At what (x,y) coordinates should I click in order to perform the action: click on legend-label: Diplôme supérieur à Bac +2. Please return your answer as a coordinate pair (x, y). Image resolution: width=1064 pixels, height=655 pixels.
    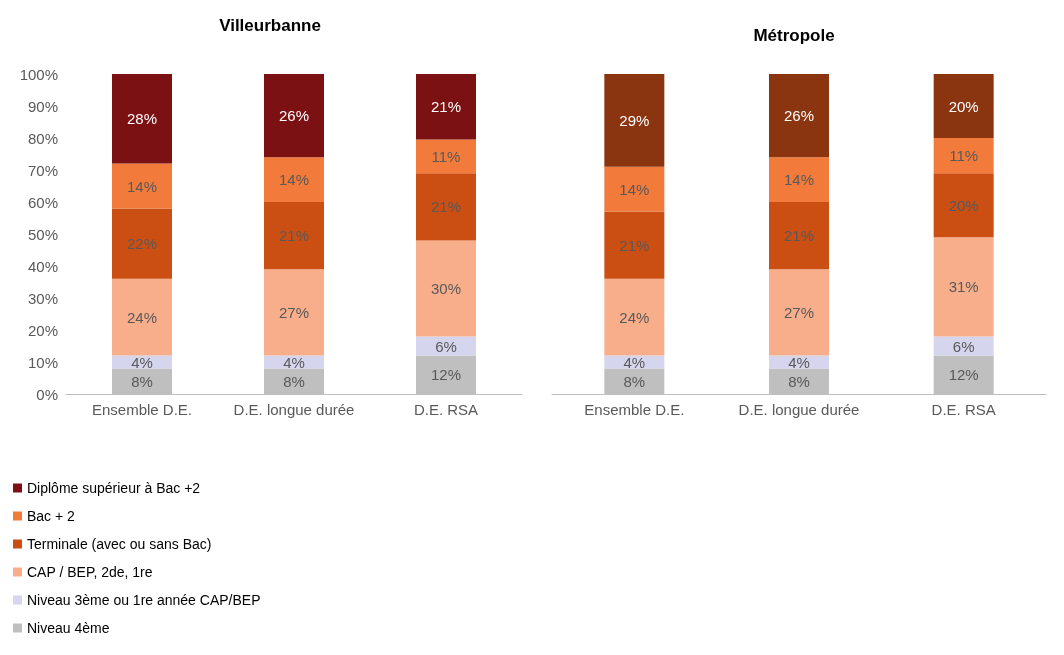
    Looking at the image, I should click on (114, 488).